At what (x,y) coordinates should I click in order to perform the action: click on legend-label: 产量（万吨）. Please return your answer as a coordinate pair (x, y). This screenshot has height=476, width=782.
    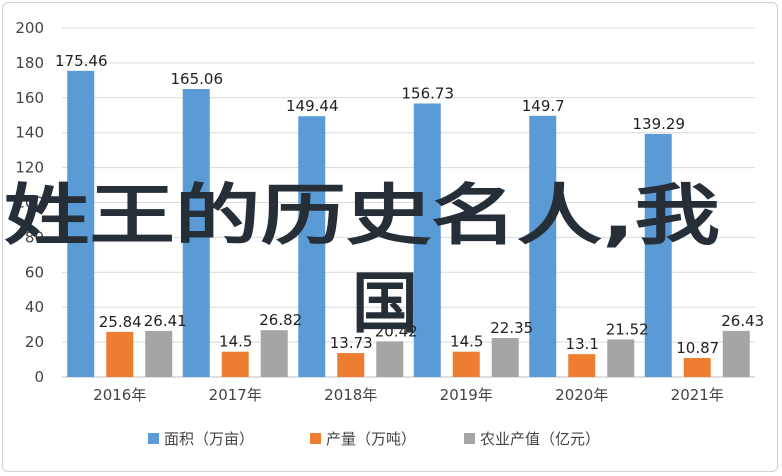
    Looking at the image, I should click on (371, 439).